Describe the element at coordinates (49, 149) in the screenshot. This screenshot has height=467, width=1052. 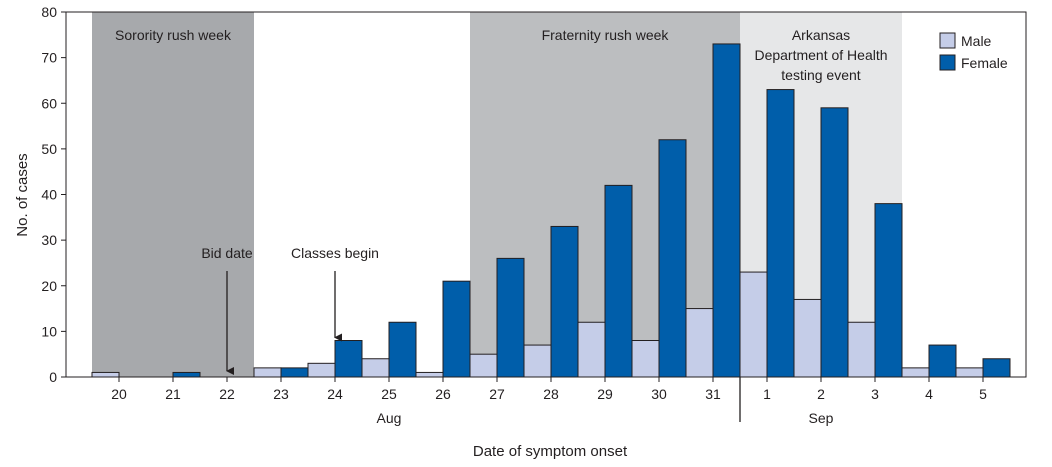
I see `y-tick-label-50: 50` at that location.